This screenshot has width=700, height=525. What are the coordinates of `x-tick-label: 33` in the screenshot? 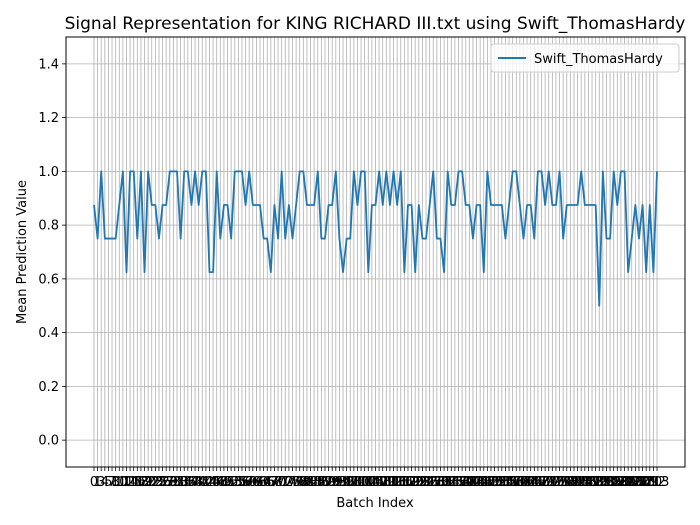 It's located at (180, 482).